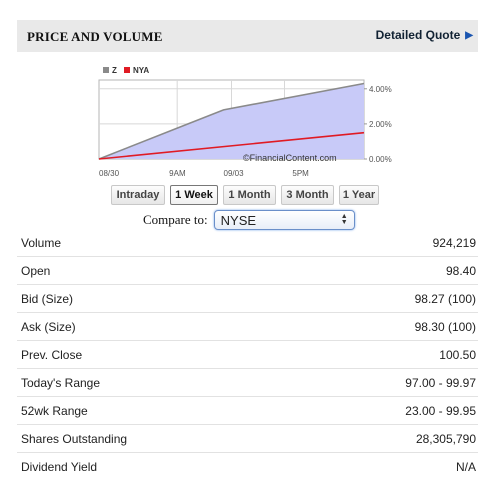 This screenshot has height=500, width=478. I want to click on range-button-intraday: Intraday, so click(138, 195).